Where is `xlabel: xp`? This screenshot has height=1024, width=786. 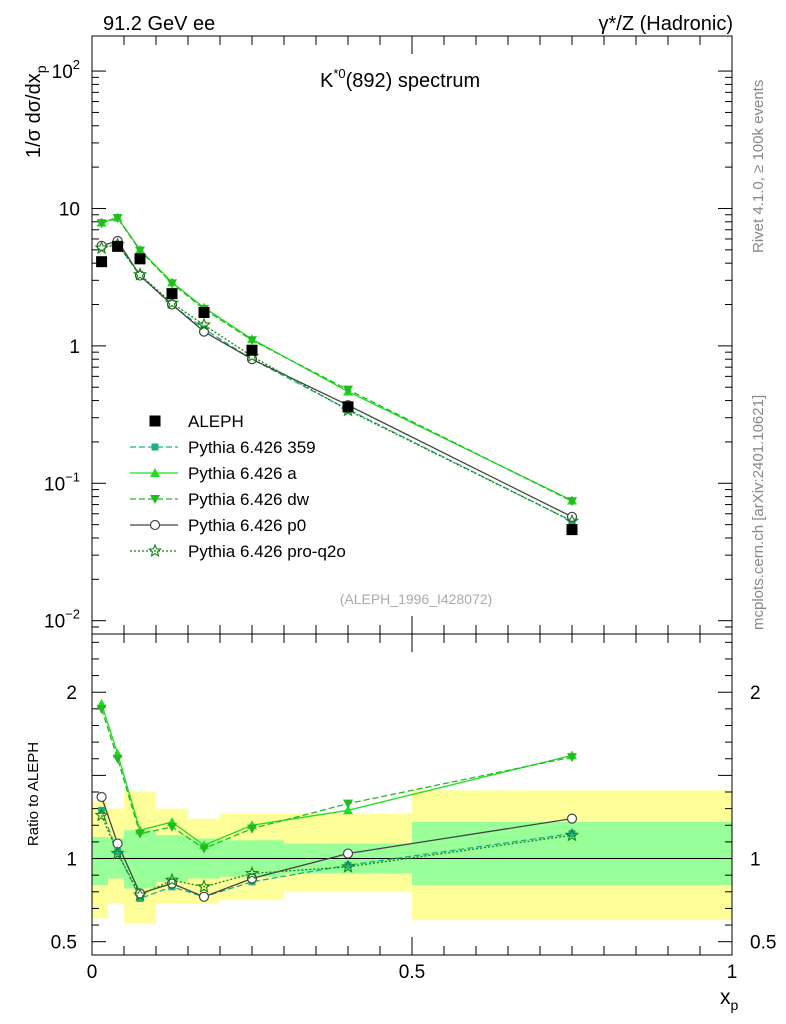 xlabel: xp is located at coordinates (729, 999).